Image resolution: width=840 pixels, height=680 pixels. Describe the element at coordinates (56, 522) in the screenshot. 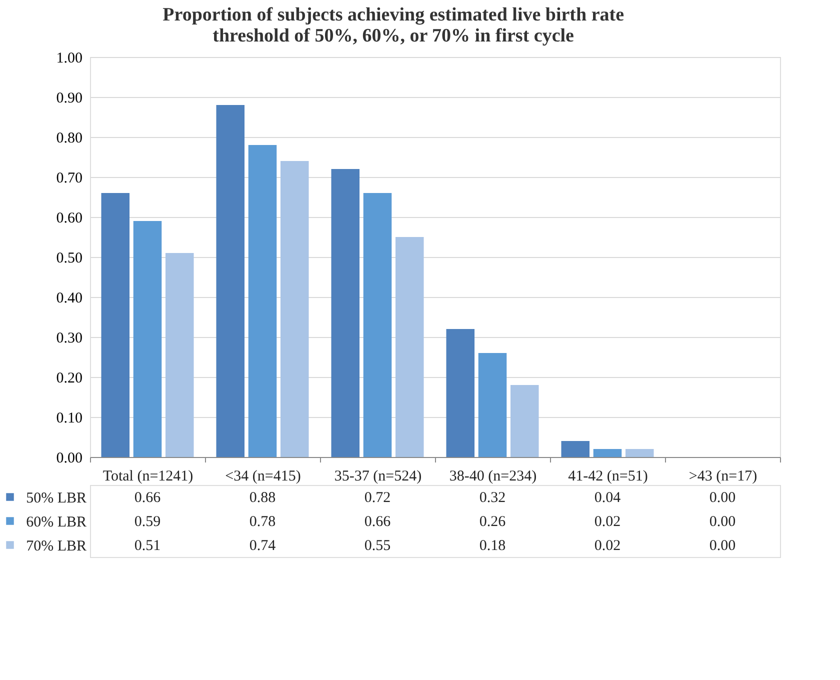

I see `legend-label: 60% LBR` at that location.